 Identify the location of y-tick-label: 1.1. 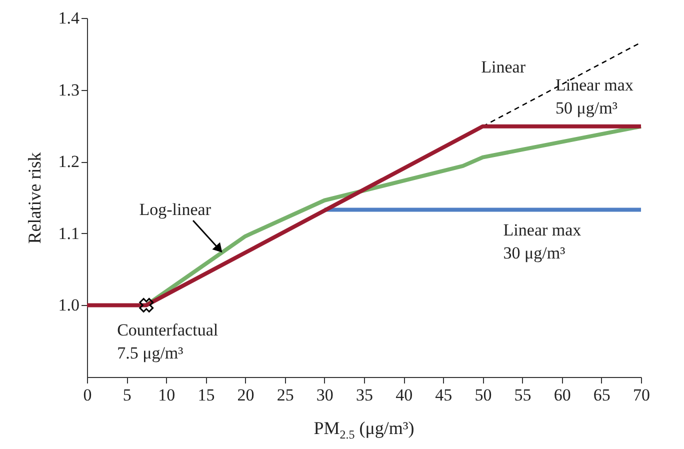
(69, 233).